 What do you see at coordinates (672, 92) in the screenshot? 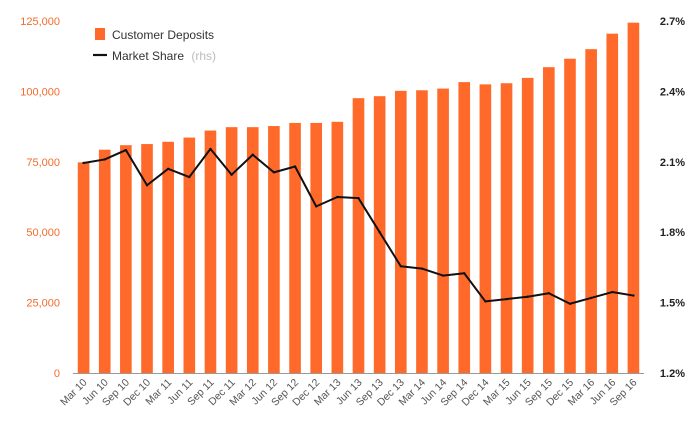
I see `y-right-tick-label: 2.4%` at bounding box center [672, 92].